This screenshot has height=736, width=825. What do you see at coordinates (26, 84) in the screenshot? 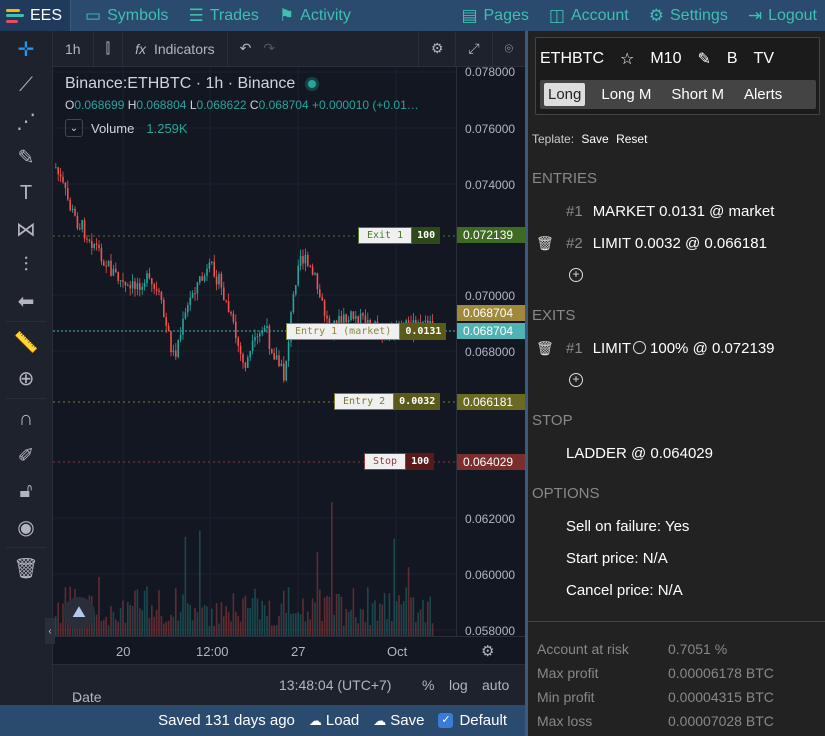
I see `trendline-icon: ⟋` at bounding box center [26, 84].